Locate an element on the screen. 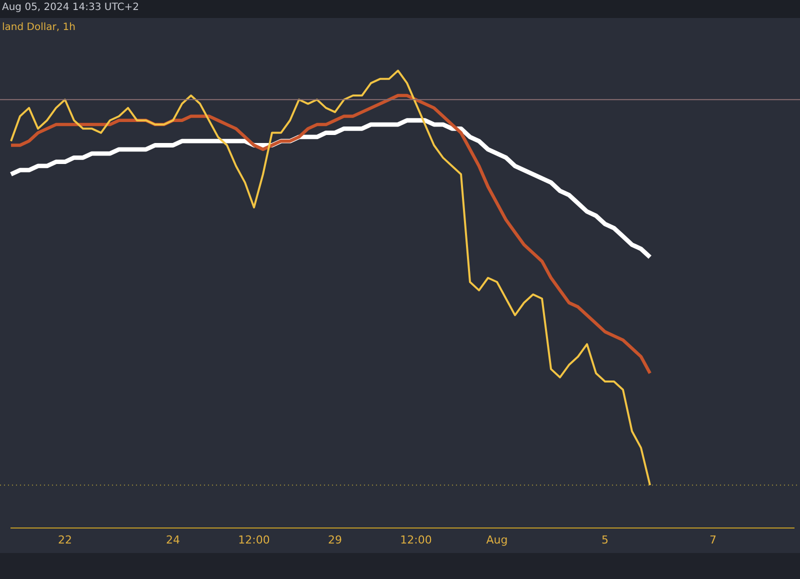 The width and height of the screenshot is (800, 579). x-tick-label: 22 is located at coordinates (65, 539).